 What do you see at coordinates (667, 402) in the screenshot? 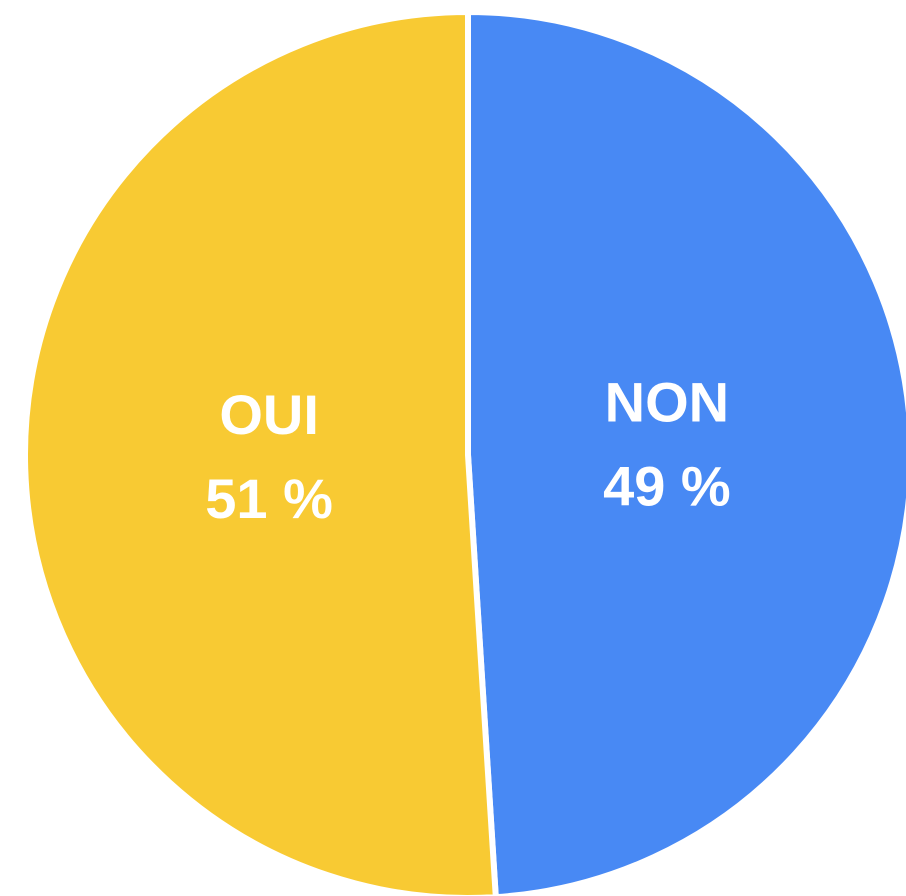
I see `slice-category-label: NON` at bounding box center [667, 402].